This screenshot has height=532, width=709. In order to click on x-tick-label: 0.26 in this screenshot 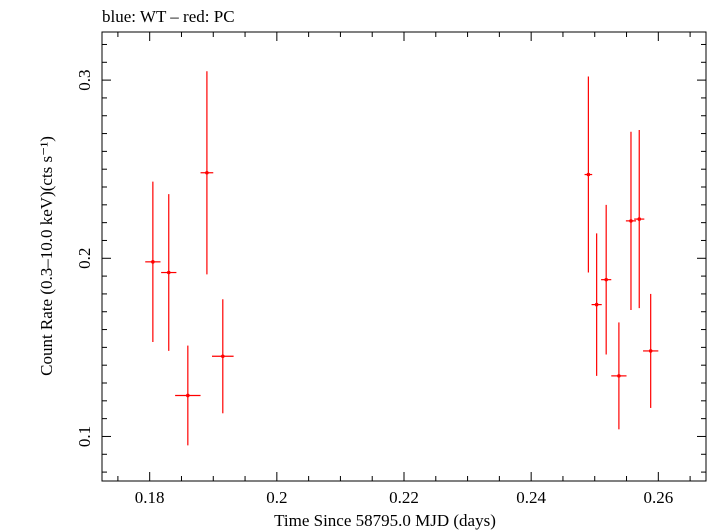, I will do `click(658, 497)`.